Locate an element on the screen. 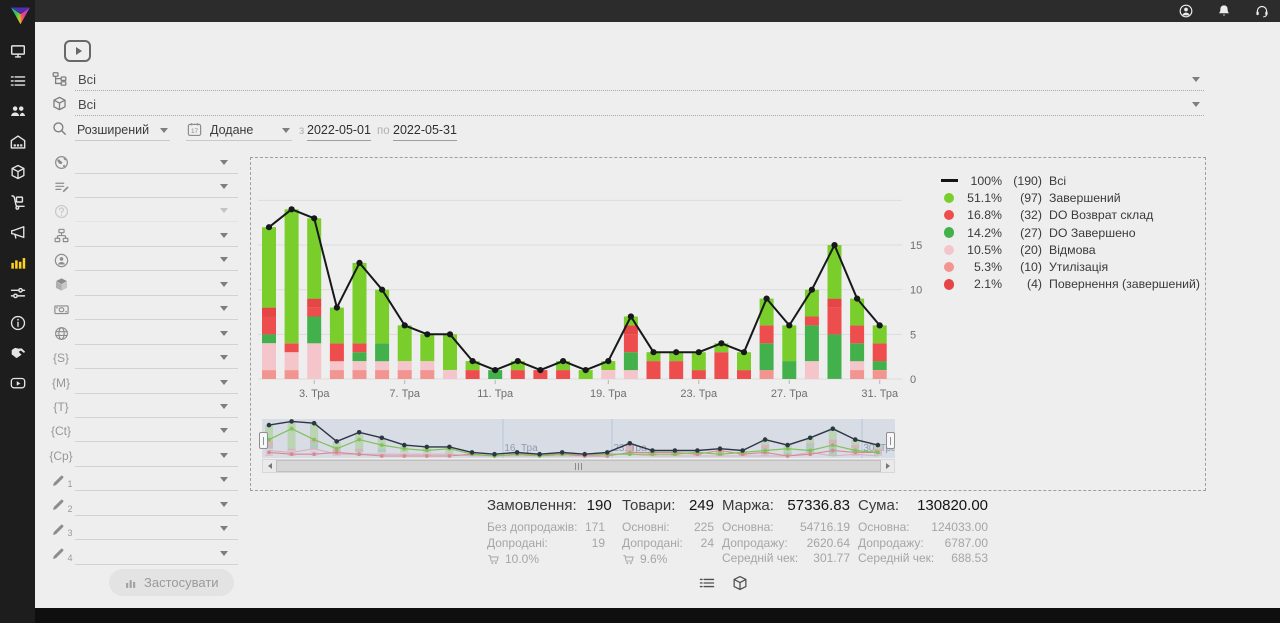 The width and height of the screenshot is (1280, 623). navigator-scrollbar is located at coordinates (578, 466).